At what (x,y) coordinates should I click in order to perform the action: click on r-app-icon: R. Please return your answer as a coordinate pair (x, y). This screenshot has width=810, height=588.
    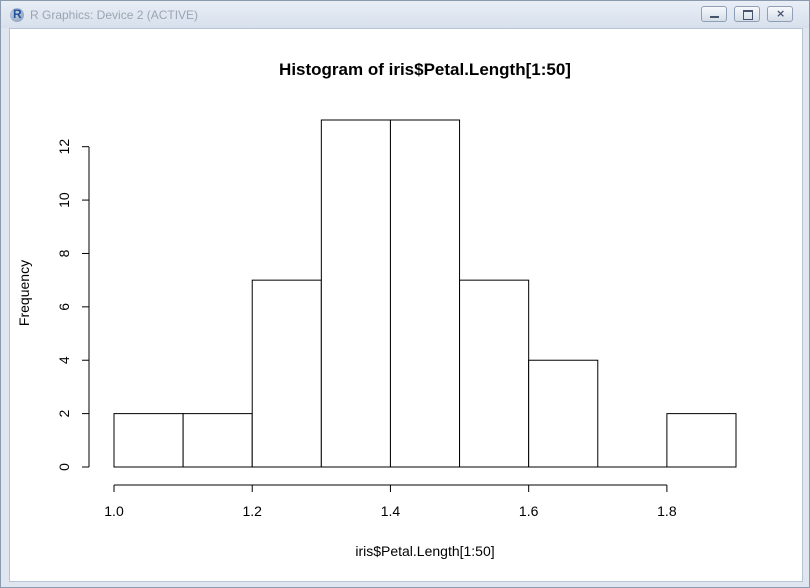
    Looking at the image, I should click on (17, 14).